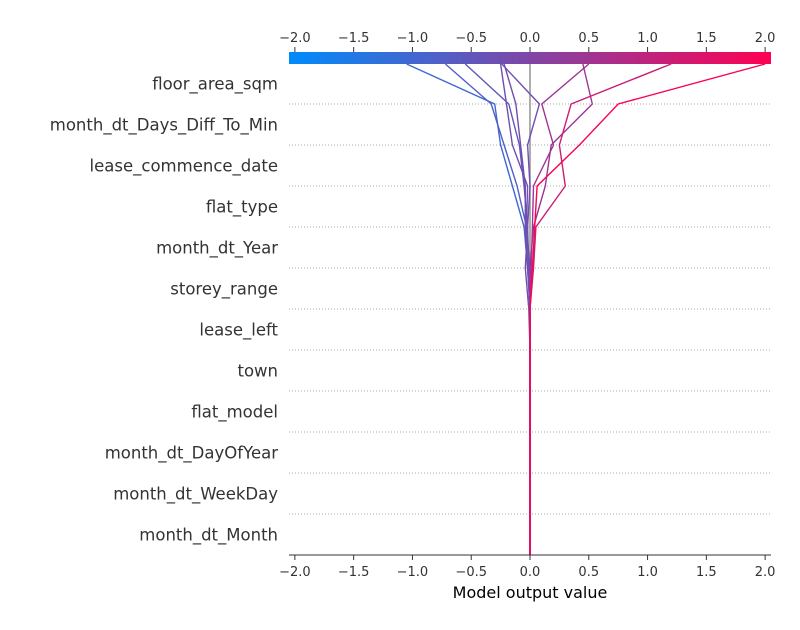  What do you see at coordinates (295, 38) in the screenshot?
I see `top-tick-label: −2.0` at bounding box center [295, 38].